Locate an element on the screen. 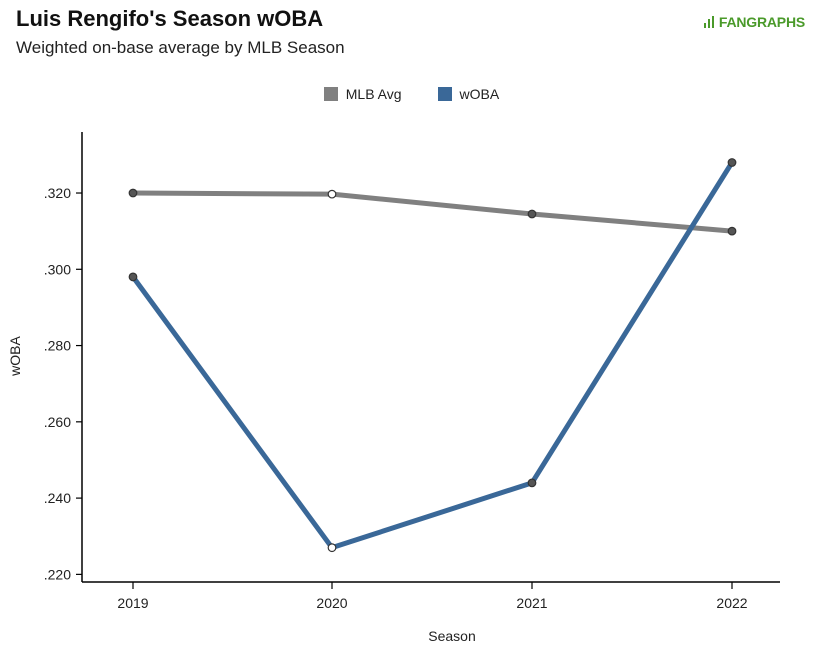 This screenshot has width=813, height=651. x-tick-label: 2021 is located at coordinates (531, 603).